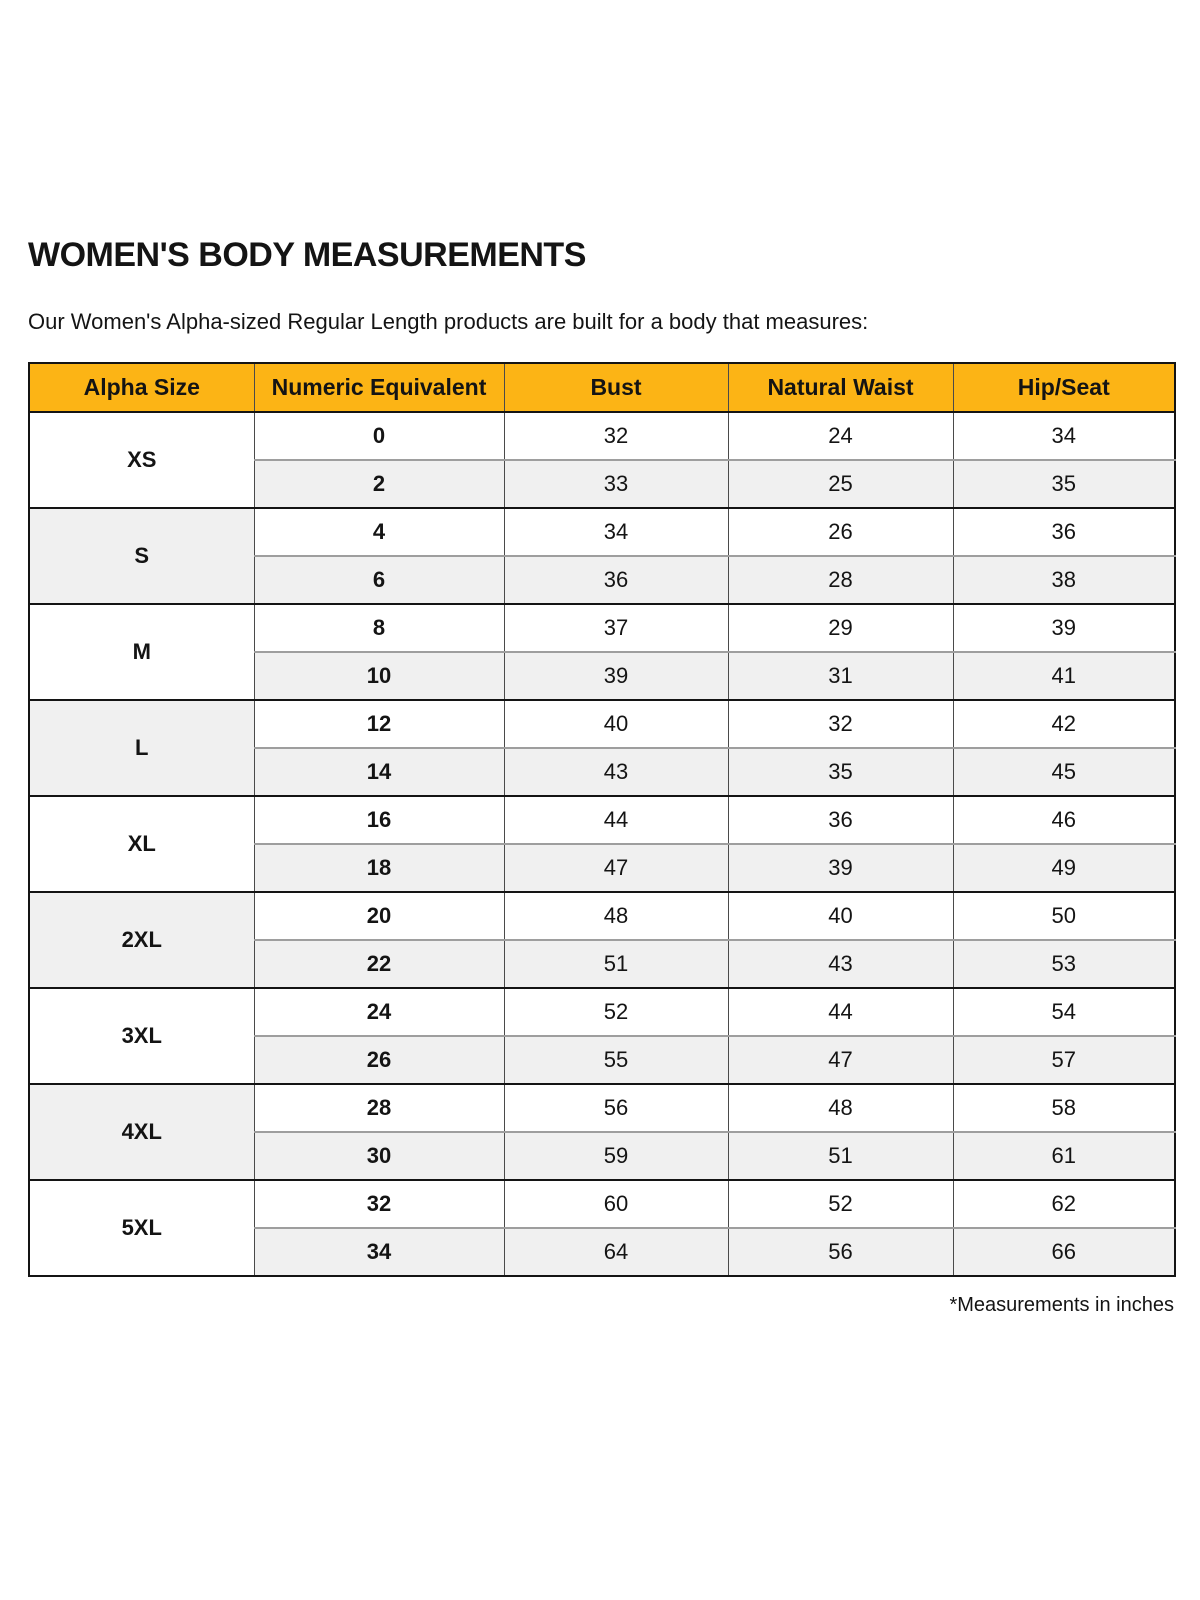 This screenshot has height=1600, width=1200. I want to click on hip-cell: 41, so click(1063, 675).